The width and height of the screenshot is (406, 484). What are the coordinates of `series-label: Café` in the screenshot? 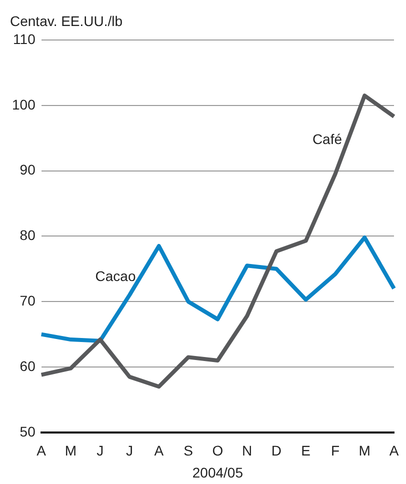 It's located at (327, 138).